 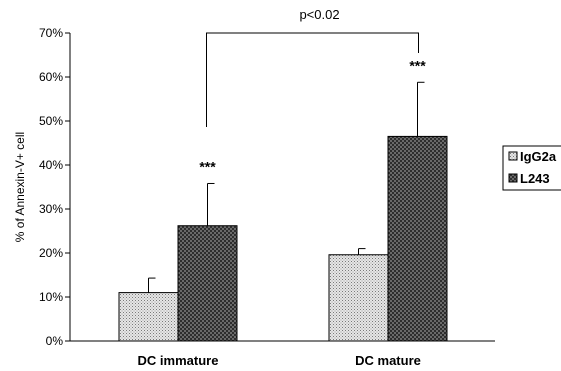 I want to click on legend-label-l243: L243, so click(x=535, y=178).